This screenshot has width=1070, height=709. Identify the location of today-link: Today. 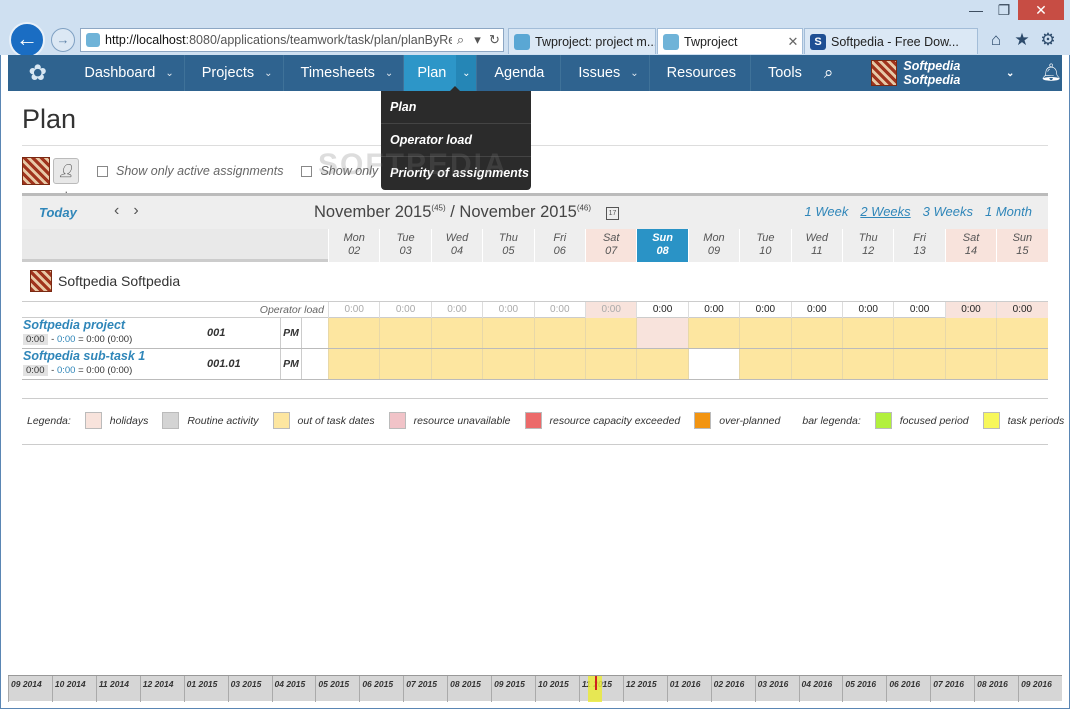
(58, 212).